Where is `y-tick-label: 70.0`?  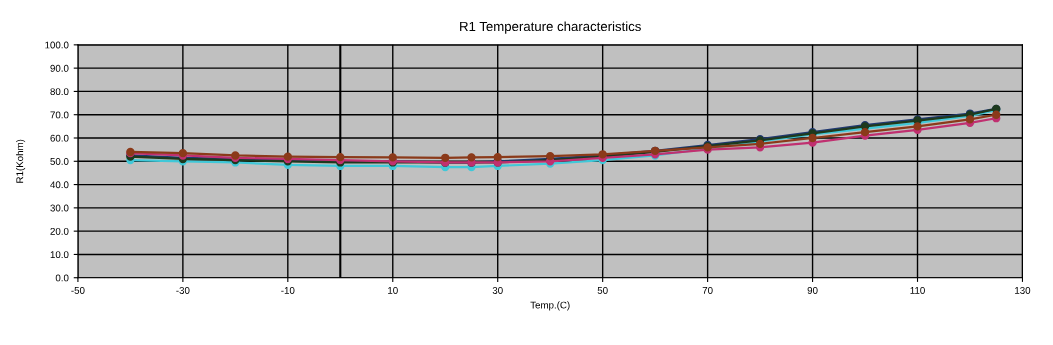
y-tick-label: 70.0 is located at coordinates (59, 115).